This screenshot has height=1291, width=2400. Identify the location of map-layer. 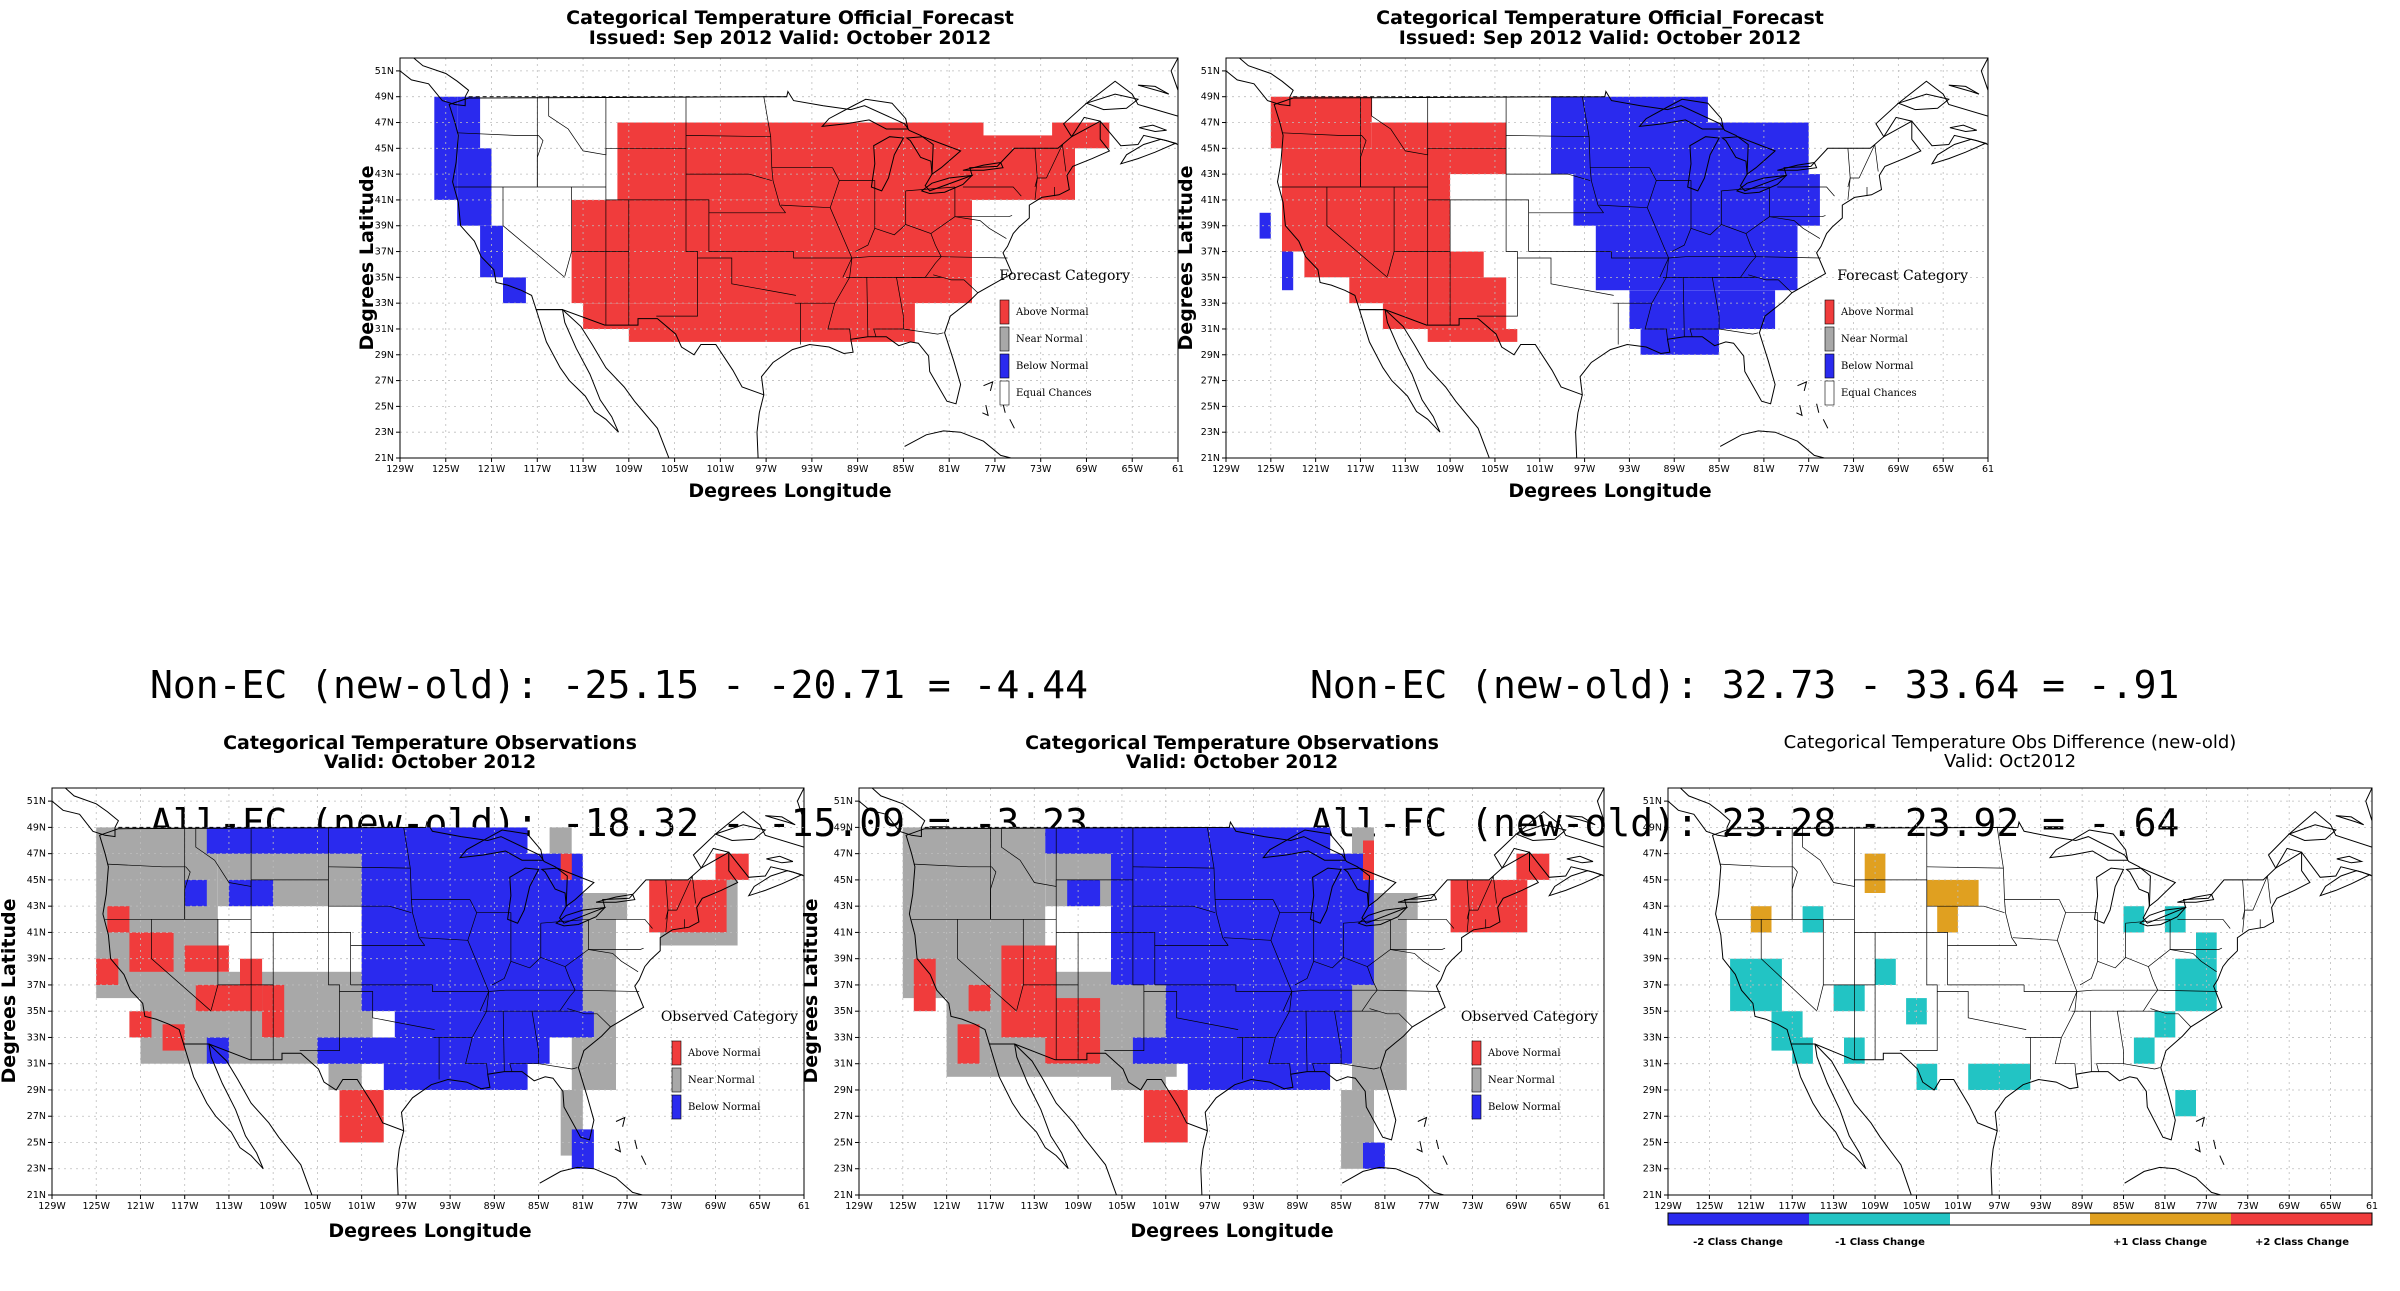
(2020, 991).